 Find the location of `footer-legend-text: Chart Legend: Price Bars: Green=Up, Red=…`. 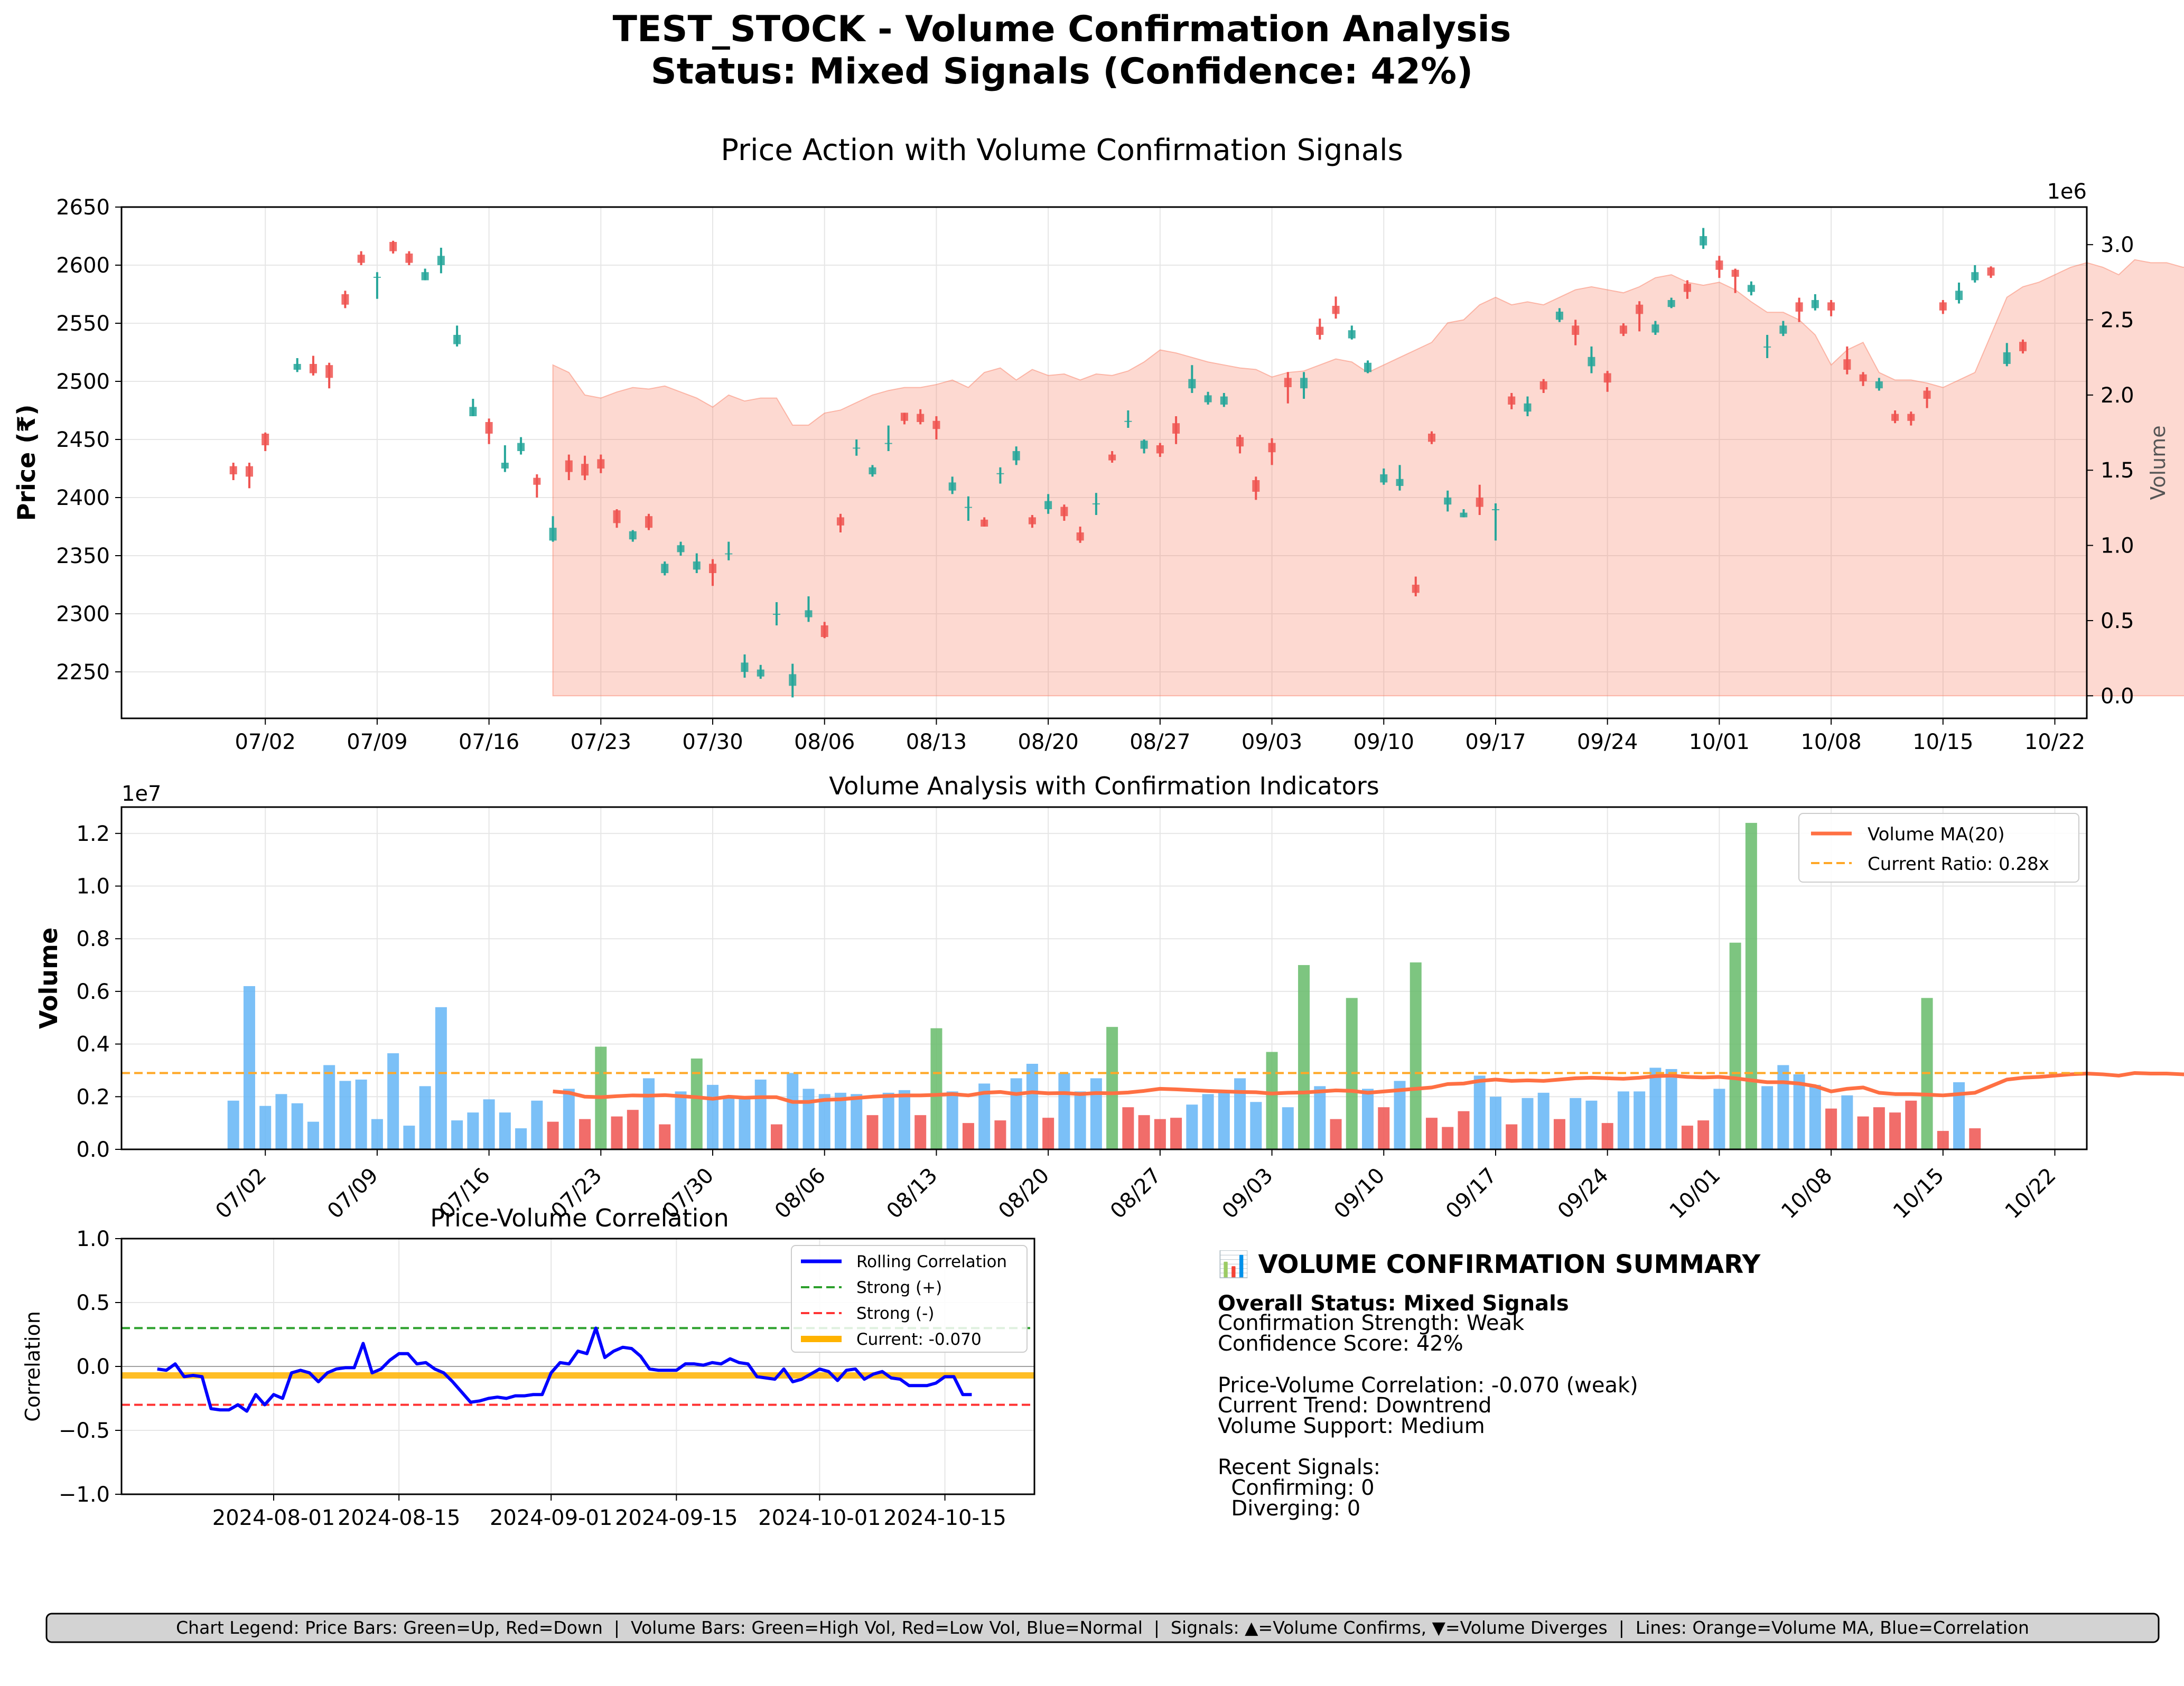

footer-legend-text: Chart Legend: Price Bars: Green=Up, Red=… is located at coordinates (1102, 1627).